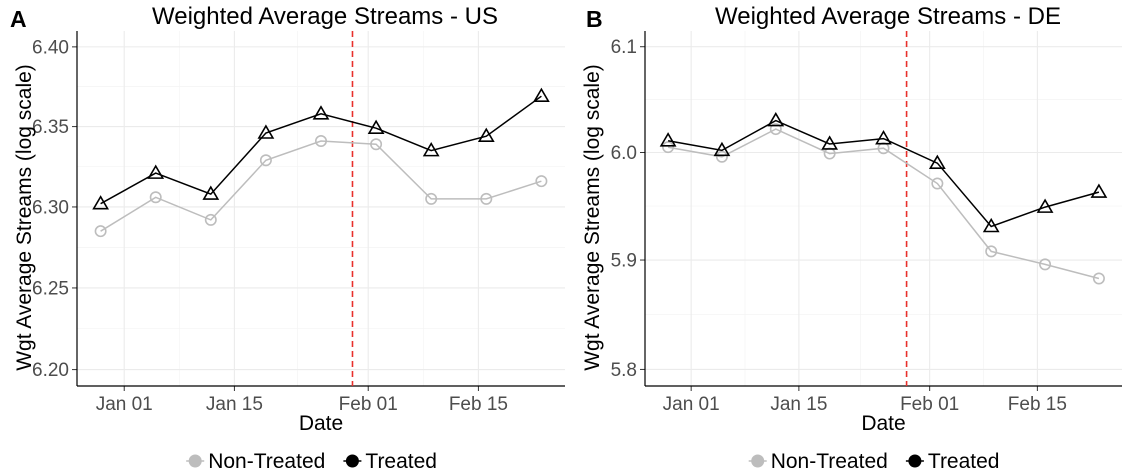  Describe the element at coordinates (594, 19) in the screenshot. I see `panel-letter: B` at that location.